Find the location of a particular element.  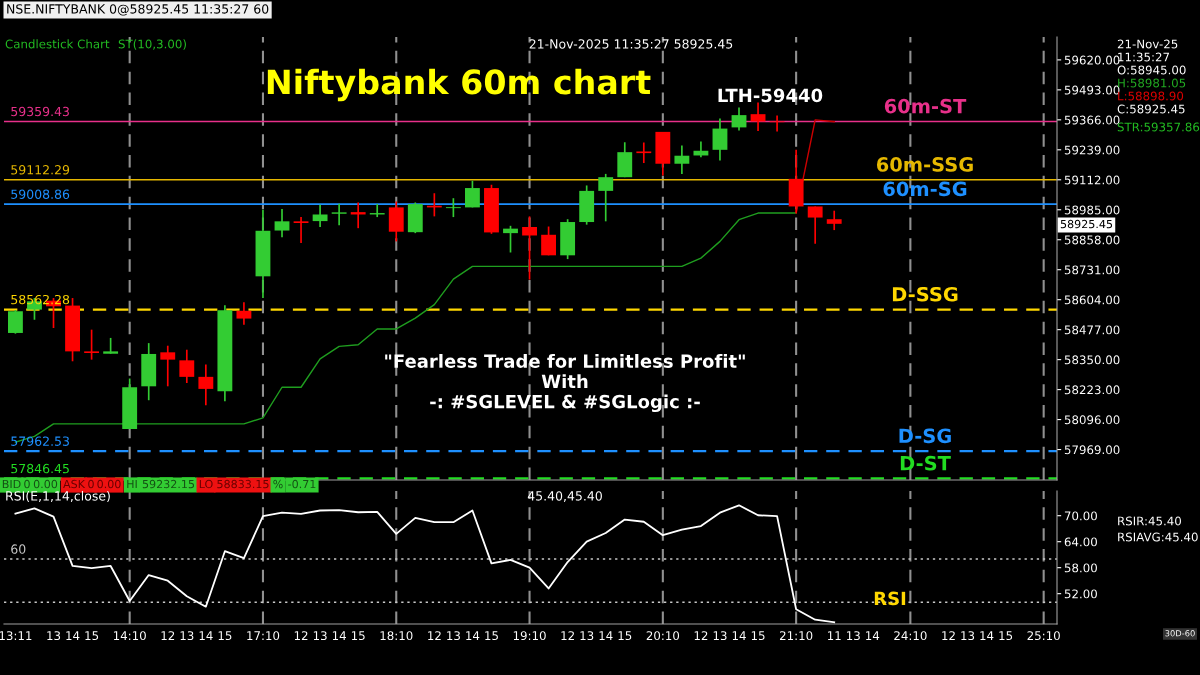

text: RSIR:45.40 is located at coordinates (1149, 521).